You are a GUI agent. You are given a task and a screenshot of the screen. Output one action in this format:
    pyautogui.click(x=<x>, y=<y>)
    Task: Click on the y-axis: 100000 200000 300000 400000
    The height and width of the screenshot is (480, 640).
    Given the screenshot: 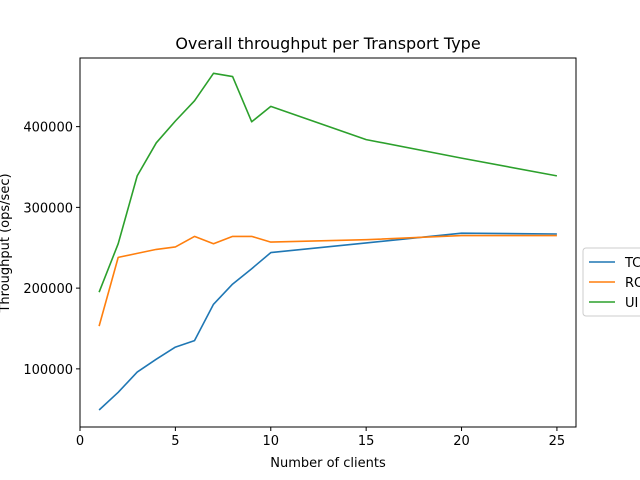 What is the action you would take?
    pyautogui.click(x=51, y=249)
    